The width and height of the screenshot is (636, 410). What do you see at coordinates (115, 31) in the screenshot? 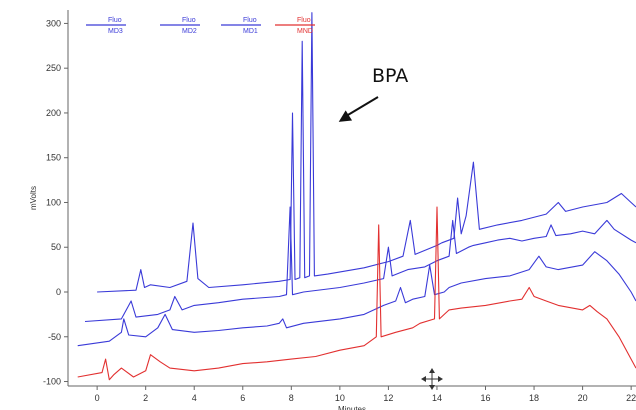
I see `legend-label-line2: MD3` at bounding box center [115, 31].